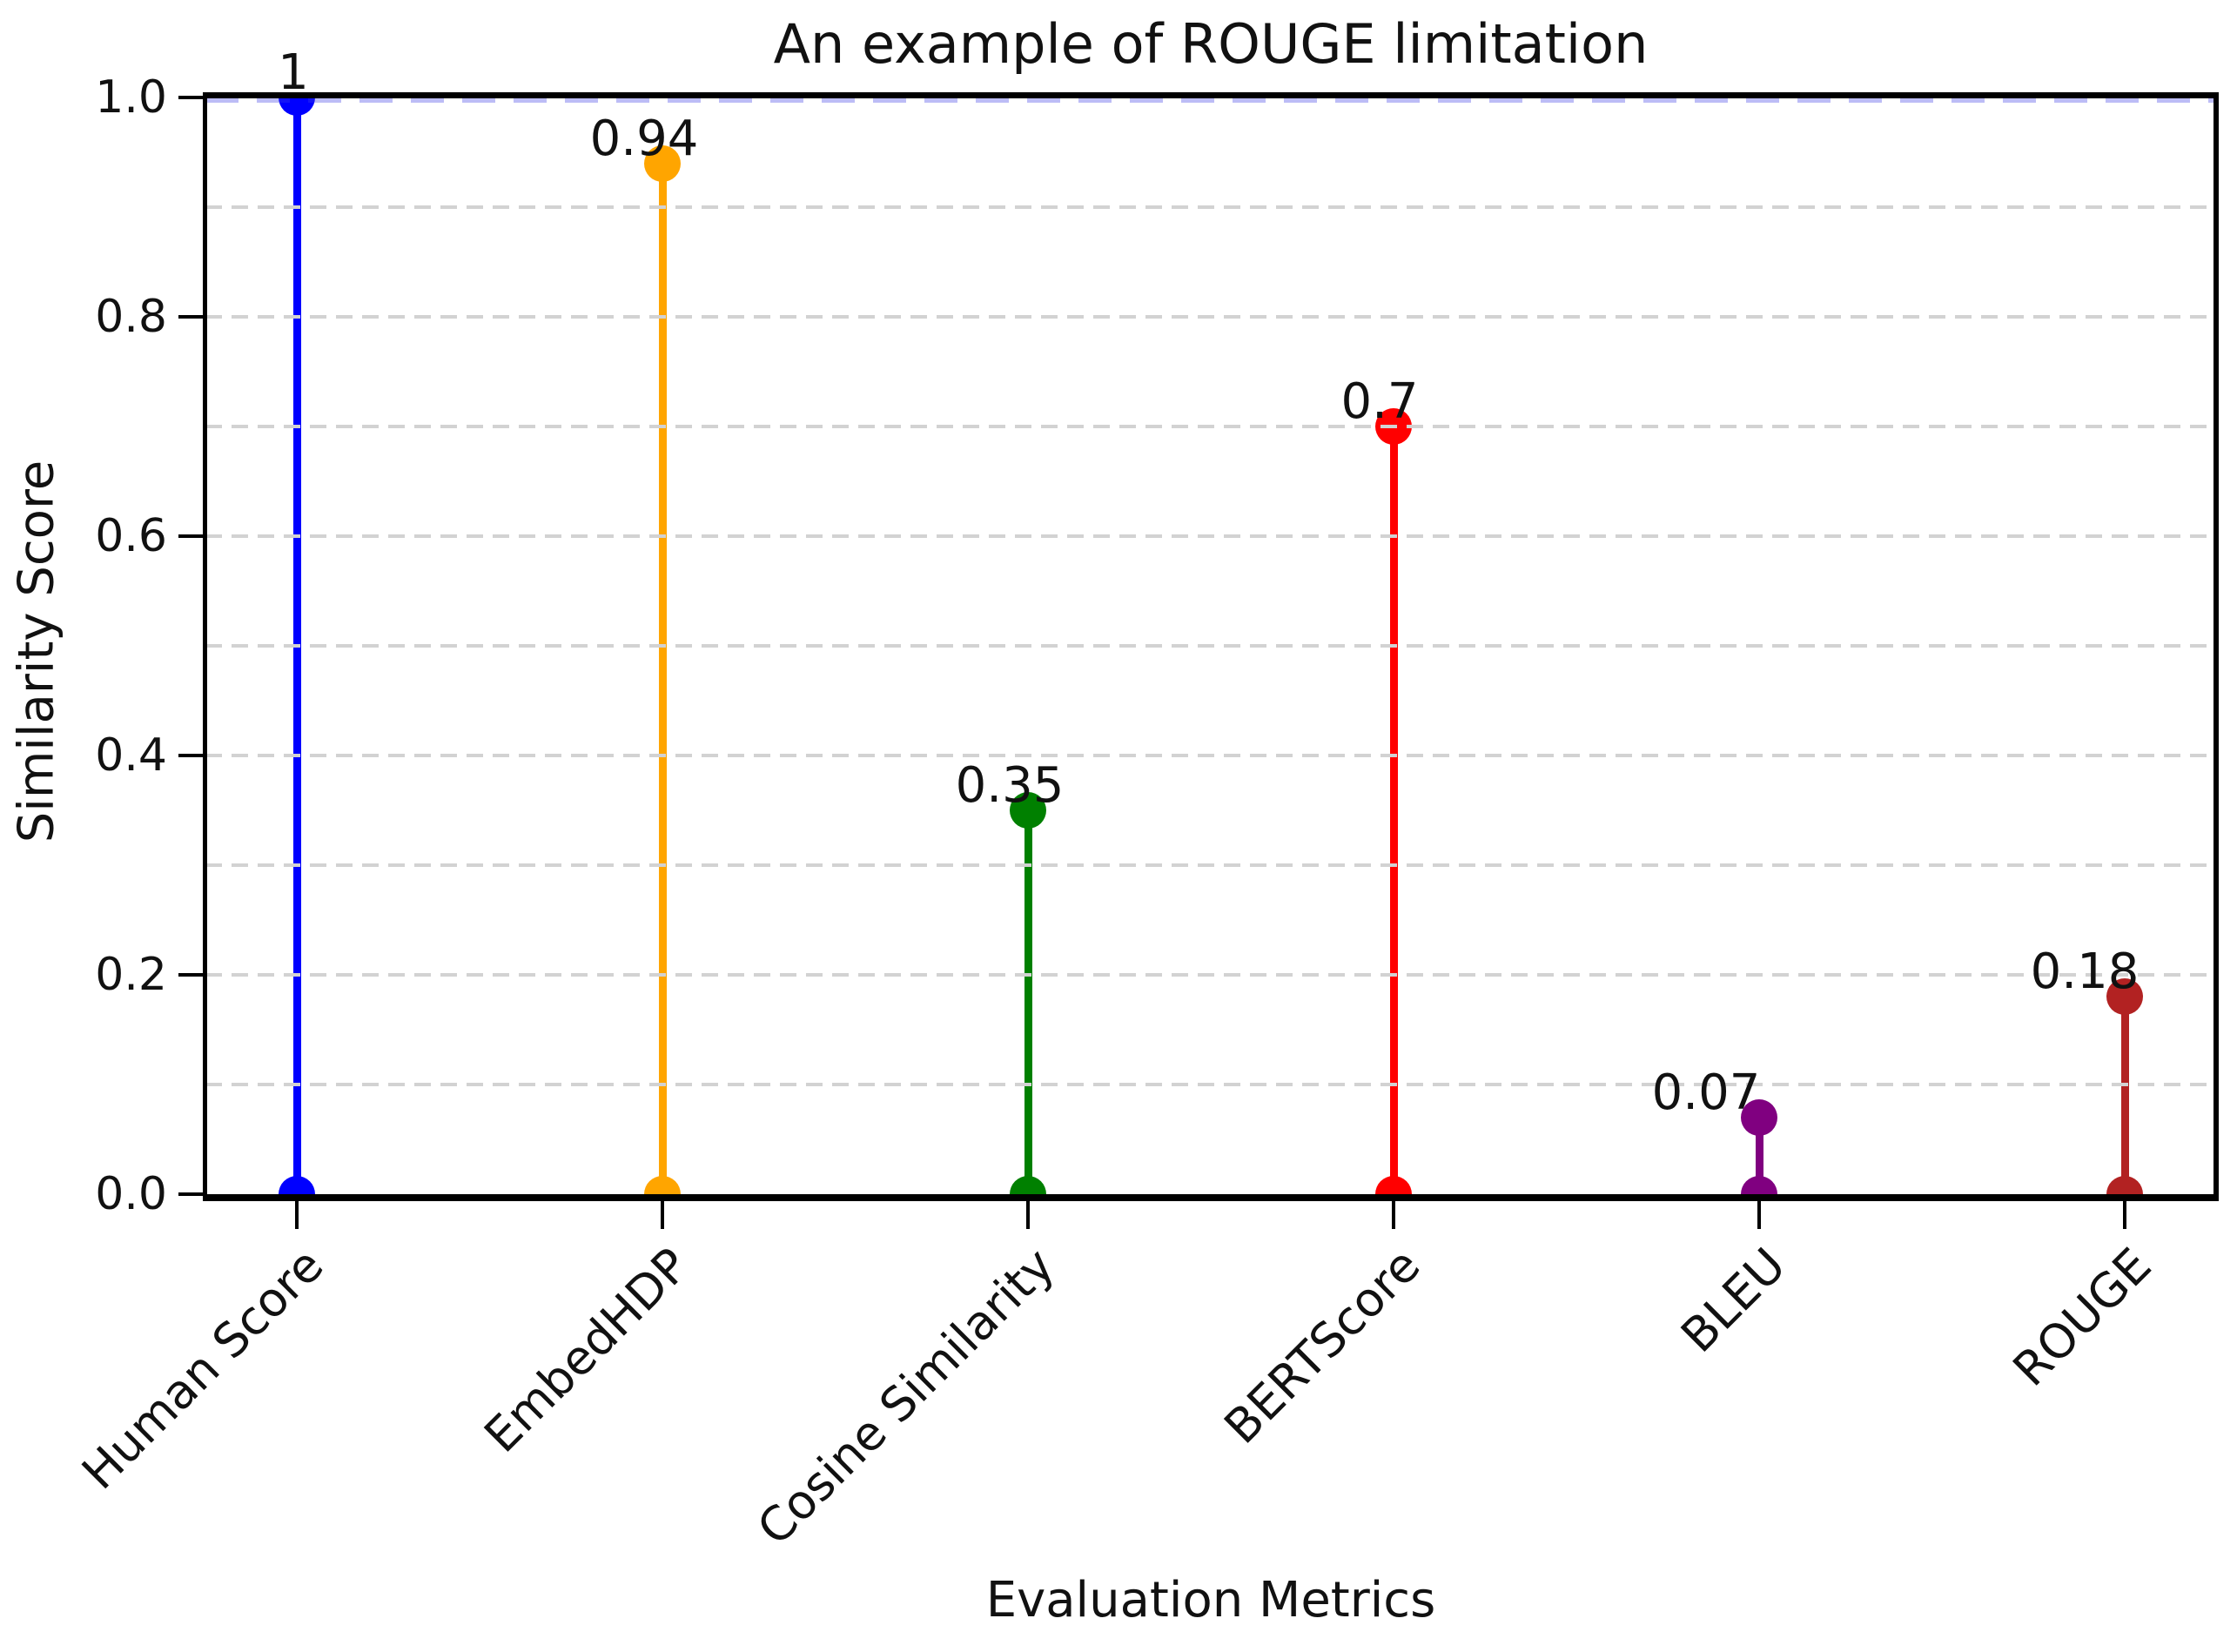 This screenshot has height=1652, width=2237. I want to click on x-tick-label-embedhdp: EmbedHDP, so click(587, 1350).